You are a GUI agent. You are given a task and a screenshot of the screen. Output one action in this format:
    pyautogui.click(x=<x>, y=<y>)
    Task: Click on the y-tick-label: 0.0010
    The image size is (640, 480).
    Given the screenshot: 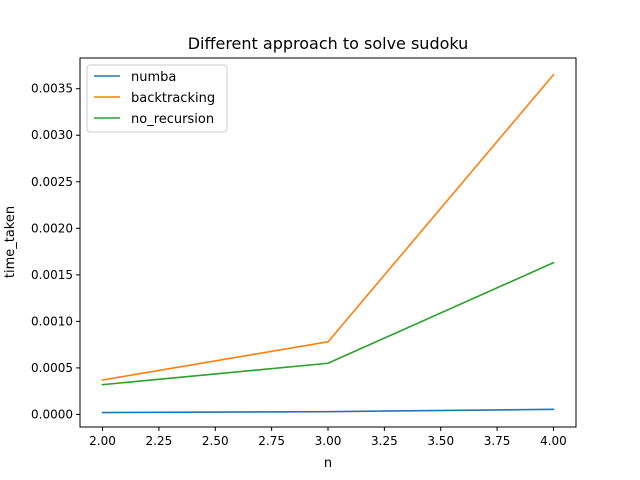 What is the action you would take?
    pyautogui.click(x=52, y=321)
    